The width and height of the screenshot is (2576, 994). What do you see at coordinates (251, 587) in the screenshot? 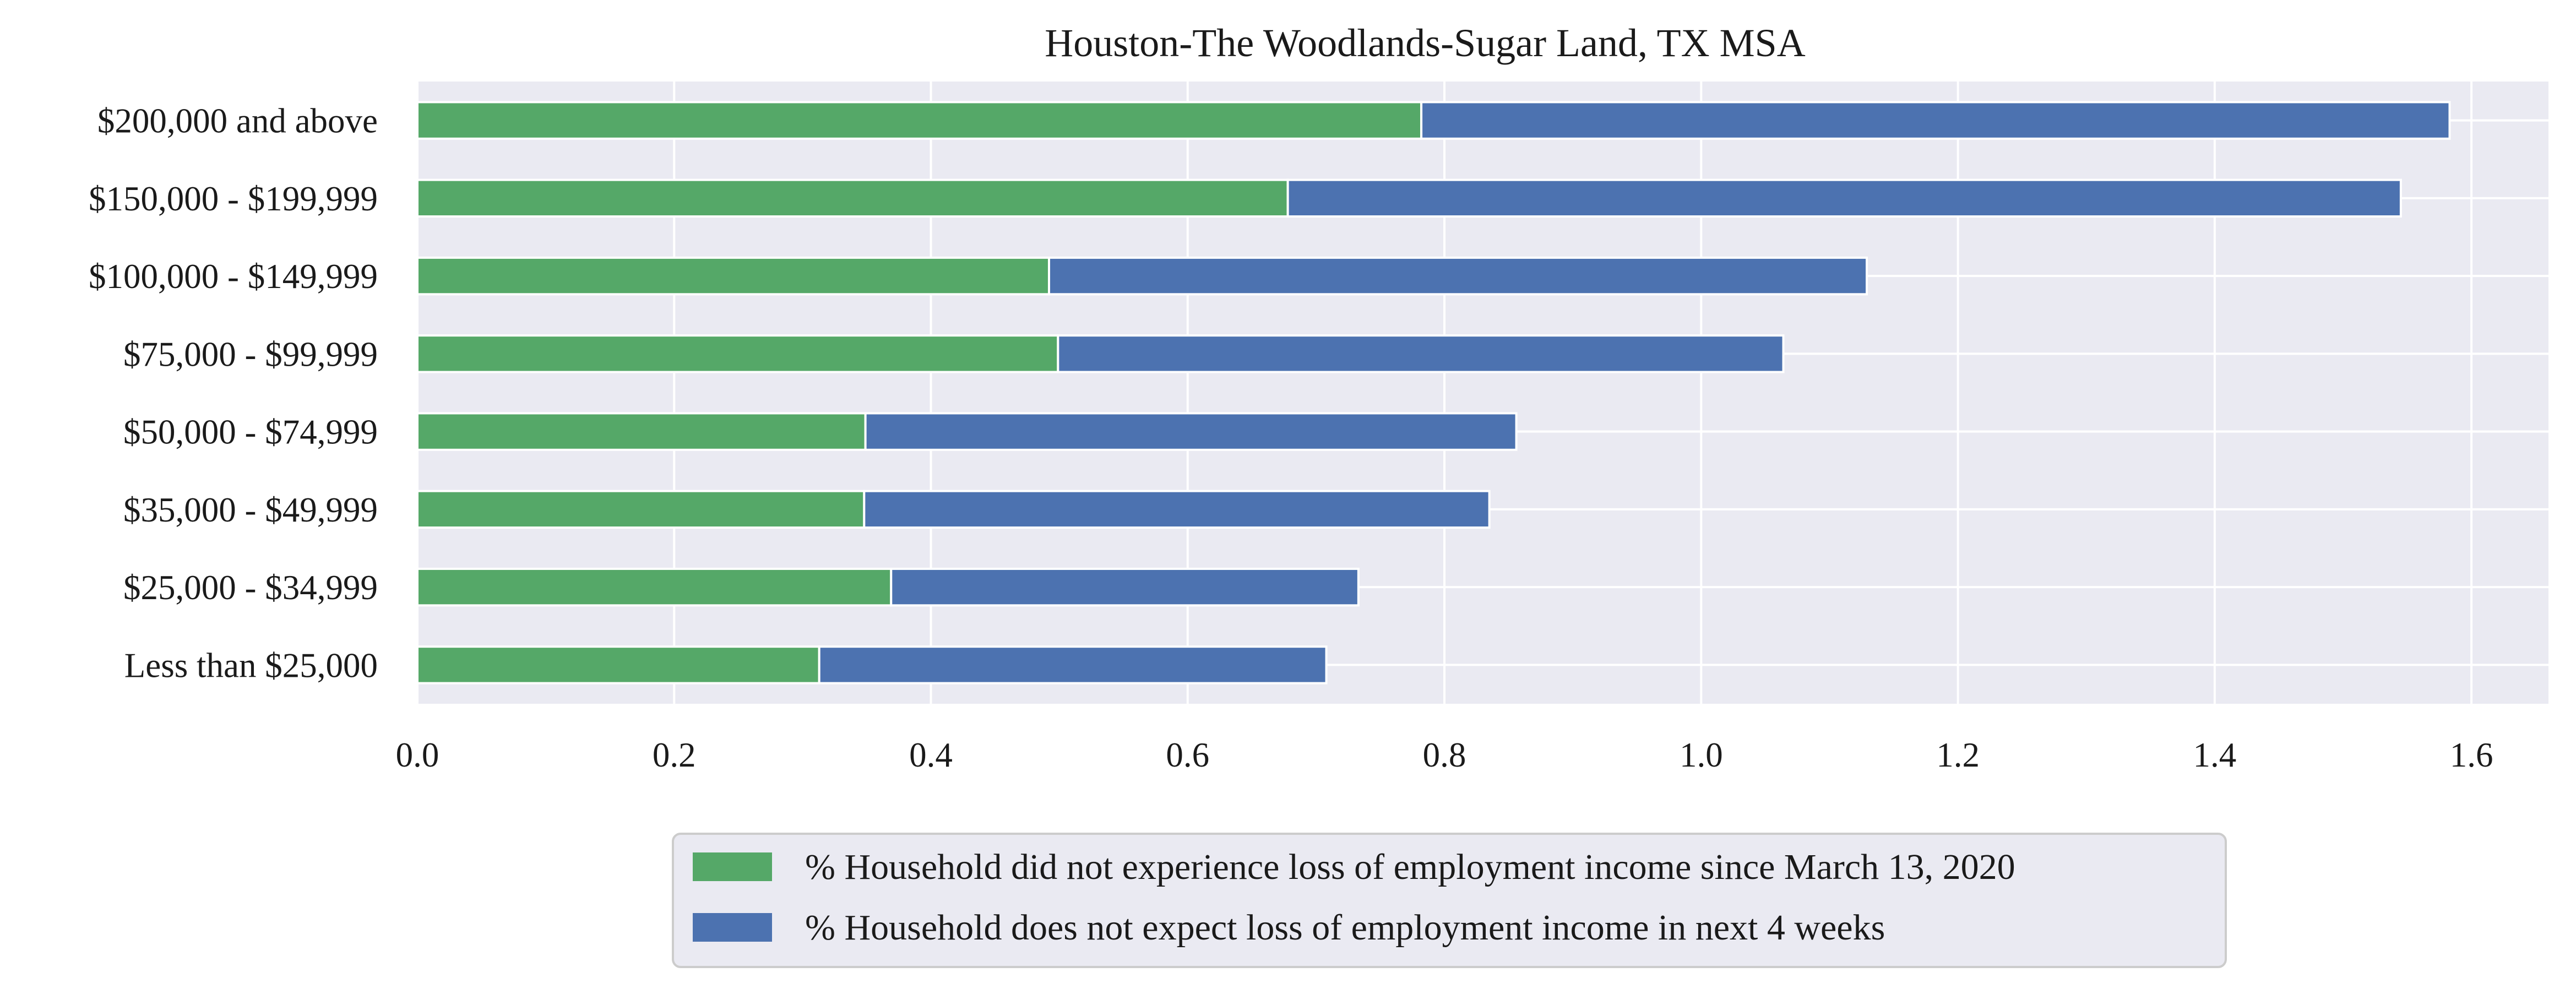
I see `y-tick-label: $25,000 - $34,999` at bounding box center [251, 587].